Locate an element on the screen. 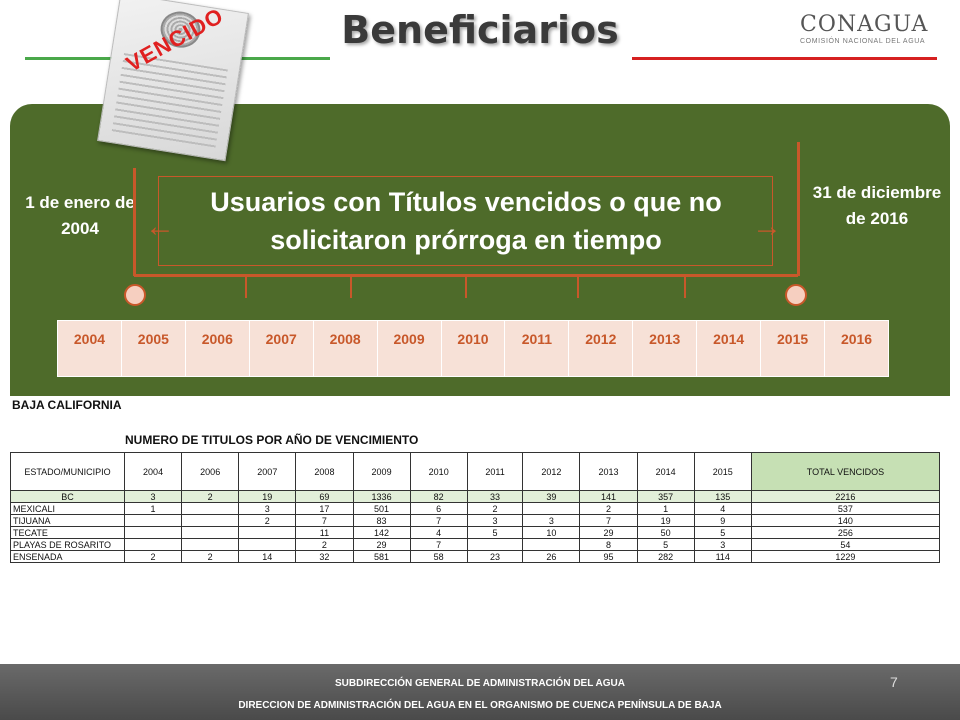 The width and height of the screenshot is (960, 720). value-cell: 69 is located at coordinates (324, 496).